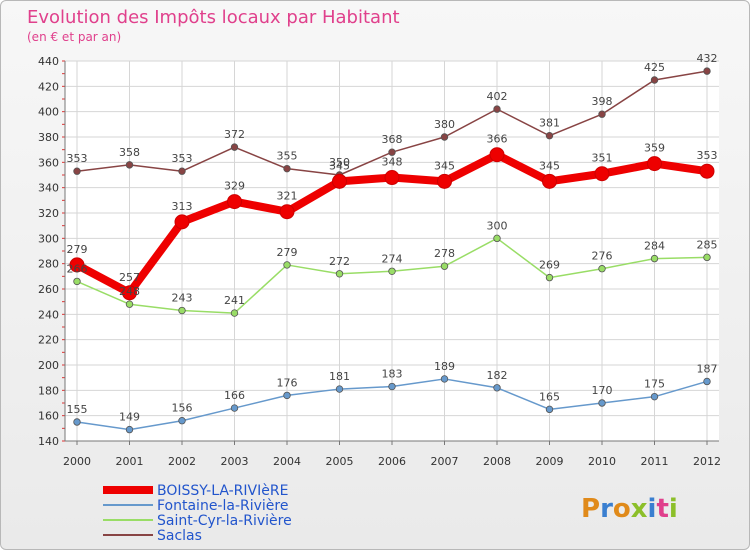 This screenshot has height=551, width=750. I want to click on data-label: 187, so click(707, 368).